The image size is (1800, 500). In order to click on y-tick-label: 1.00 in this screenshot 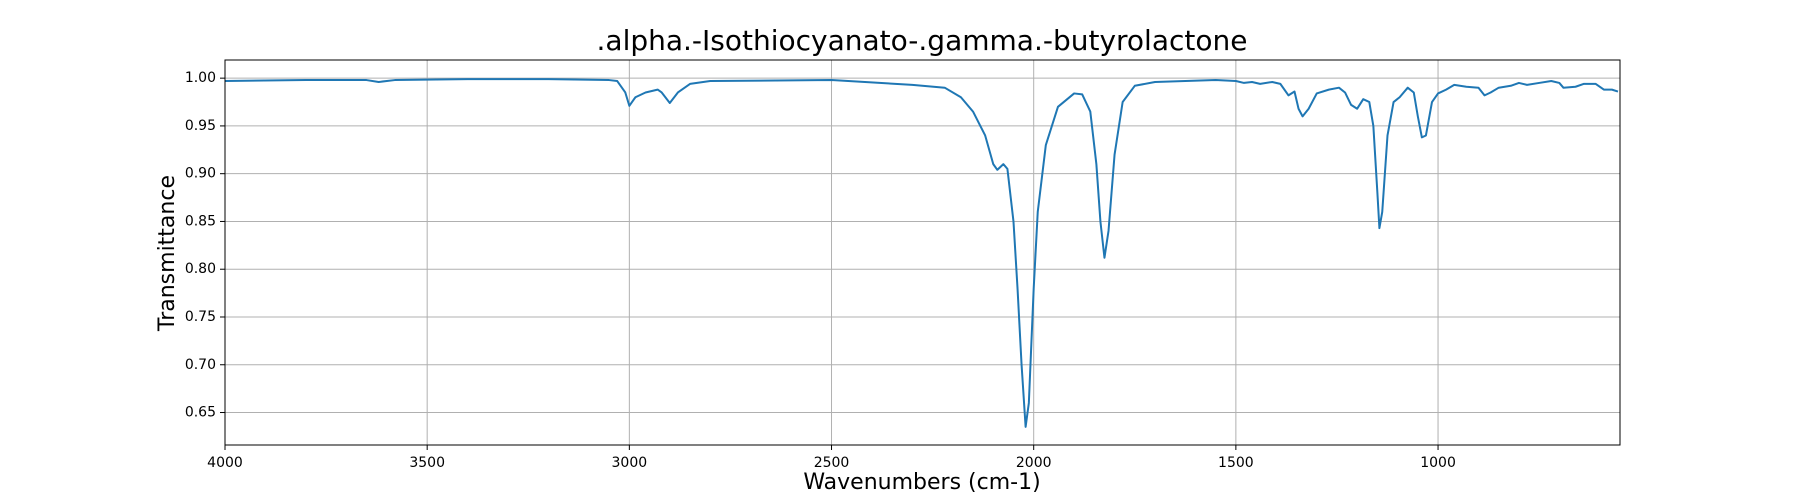, I will do `click(200, 78)`.